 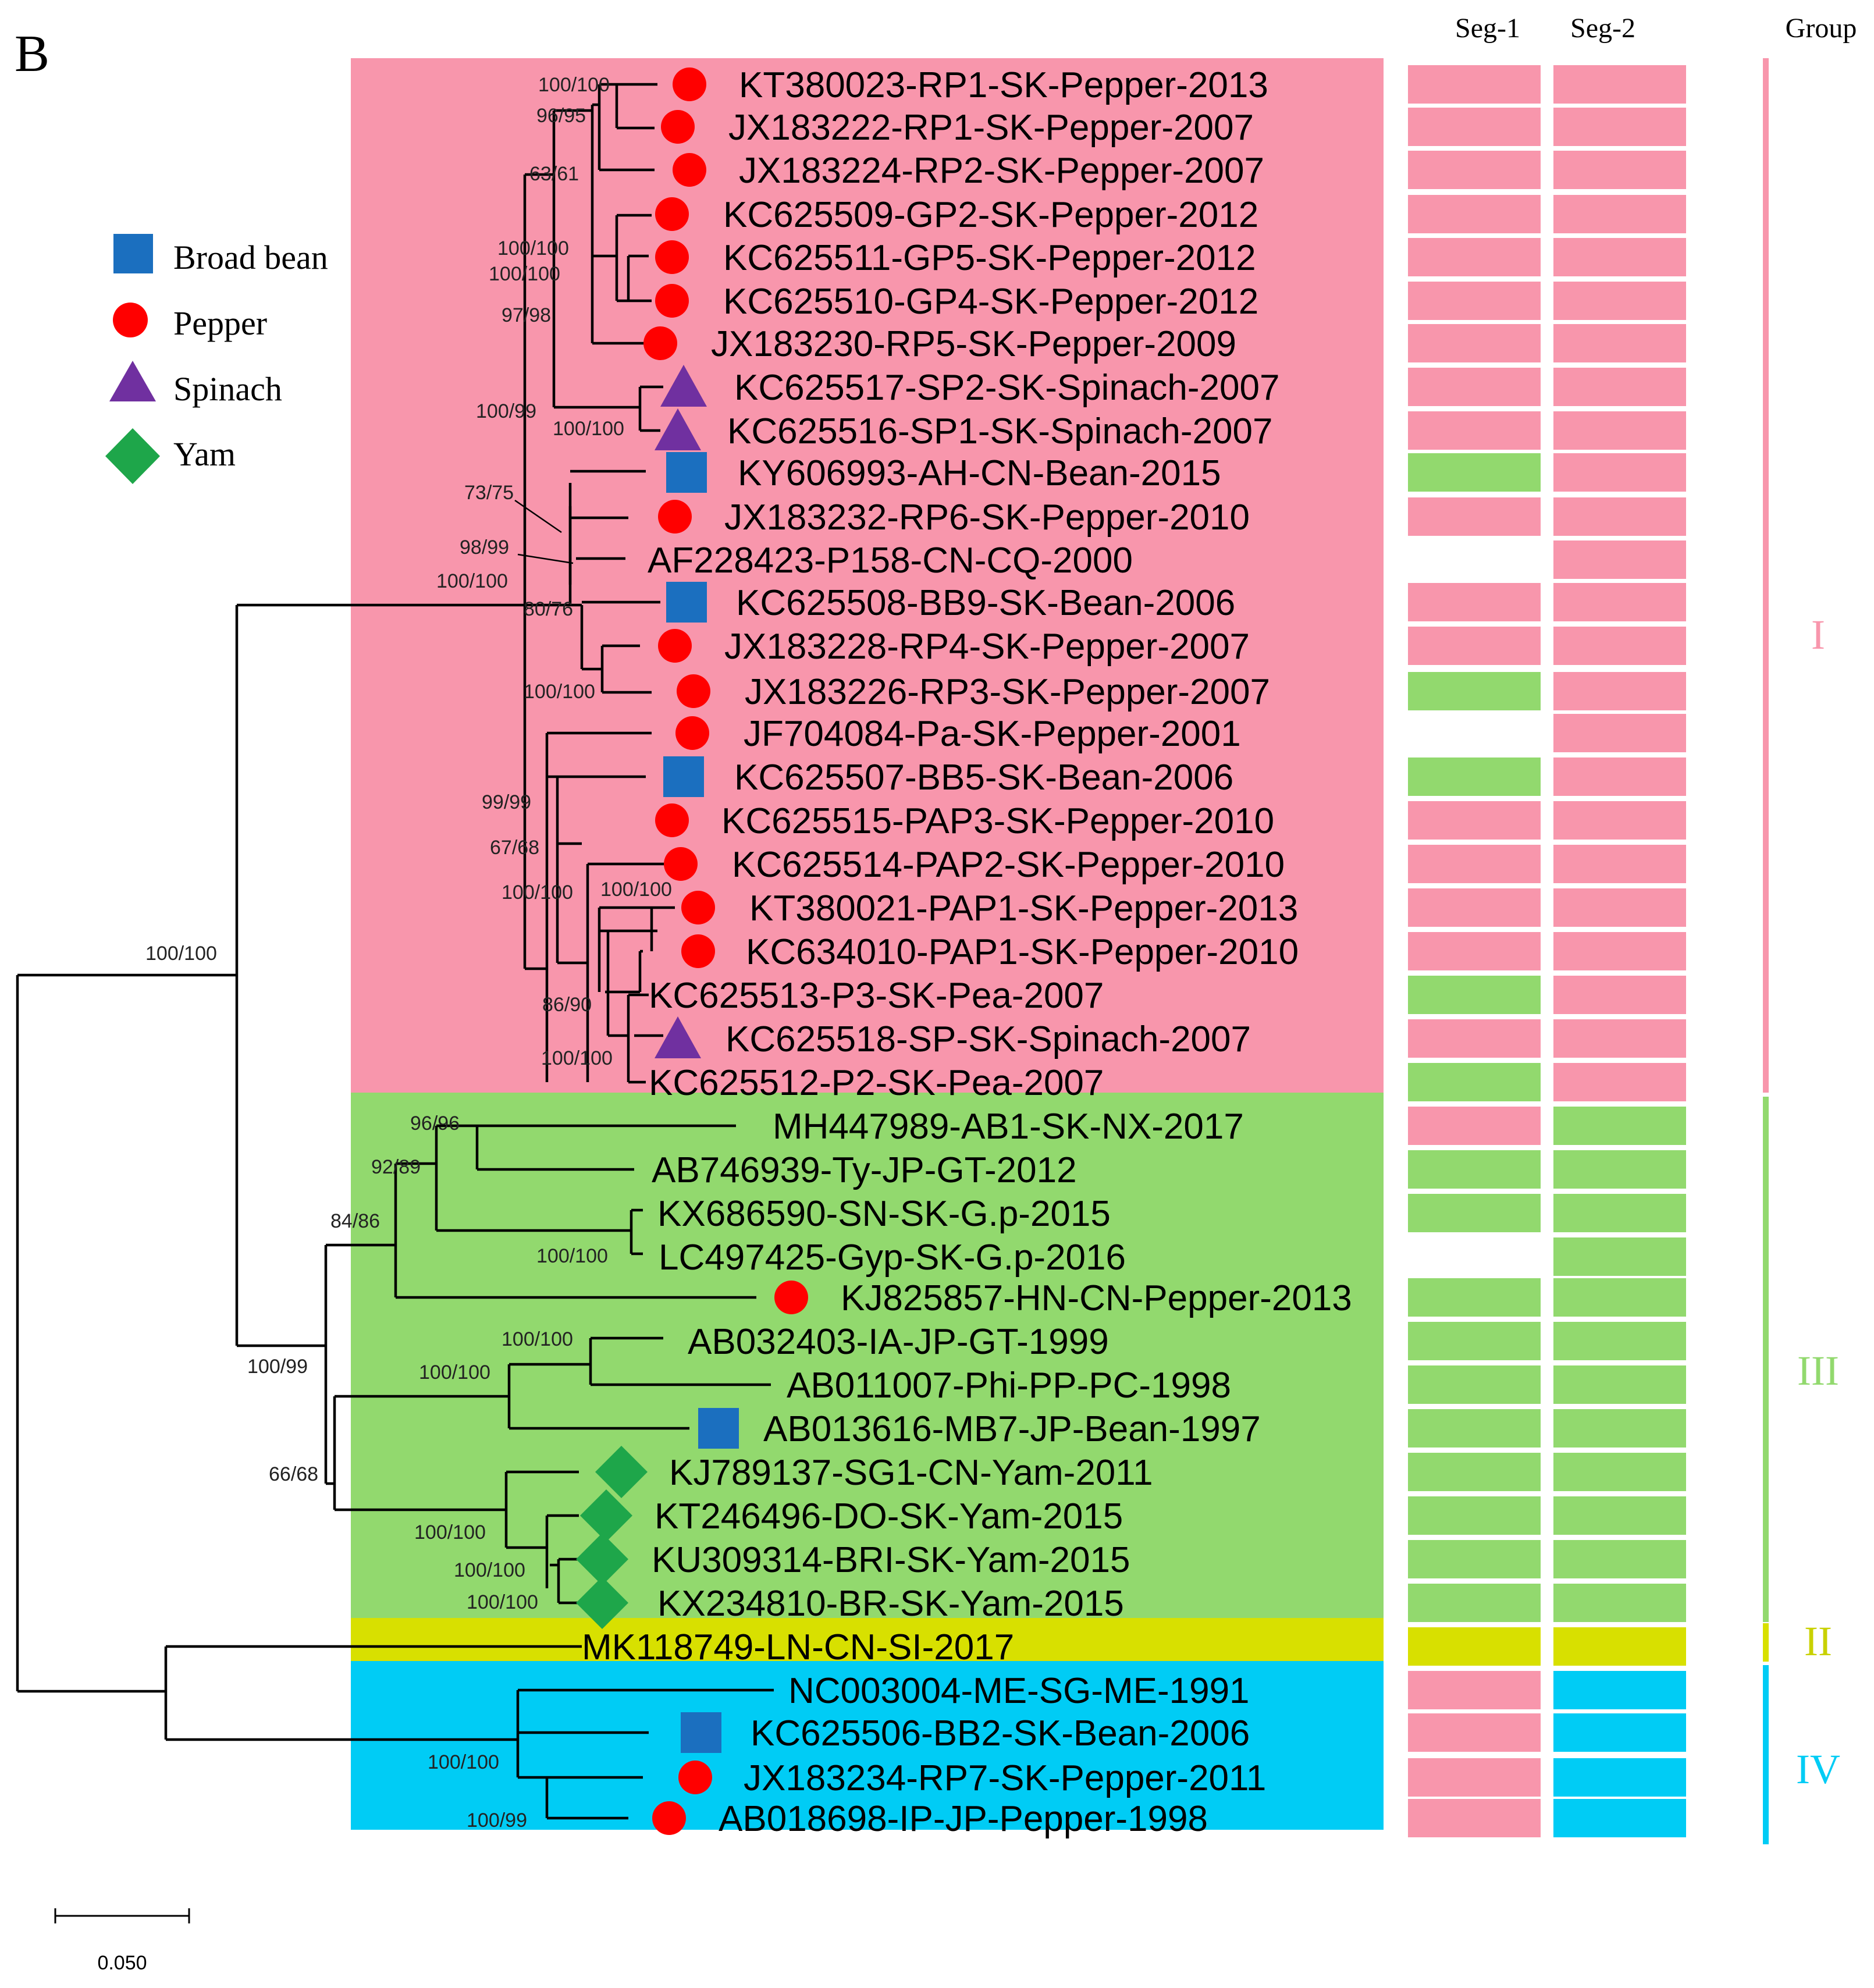 What do you see at coordinates (1766, 1755) in the screenshot?
I see `group-bar-IV` at bounding box center [1766, 1755].